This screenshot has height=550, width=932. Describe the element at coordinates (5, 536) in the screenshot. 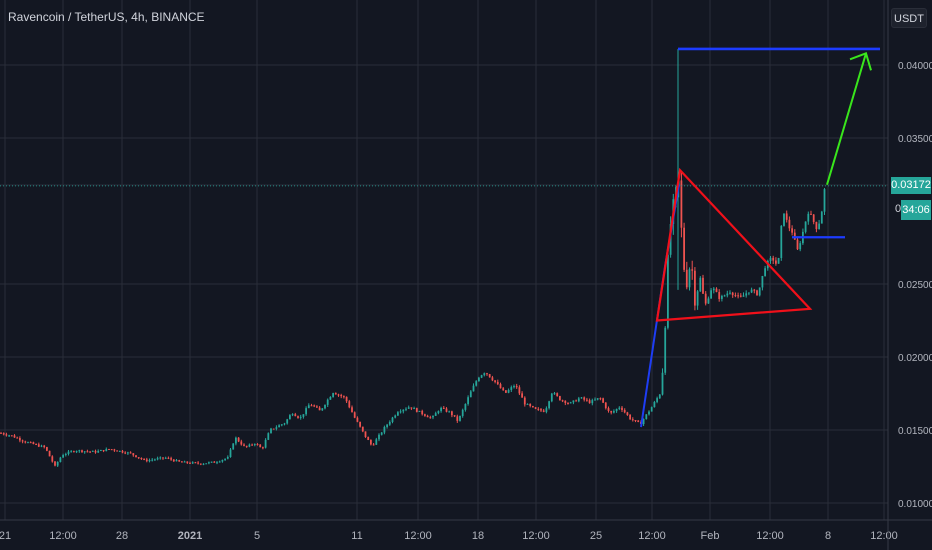

I see `x-tick-label: 21` at that location.